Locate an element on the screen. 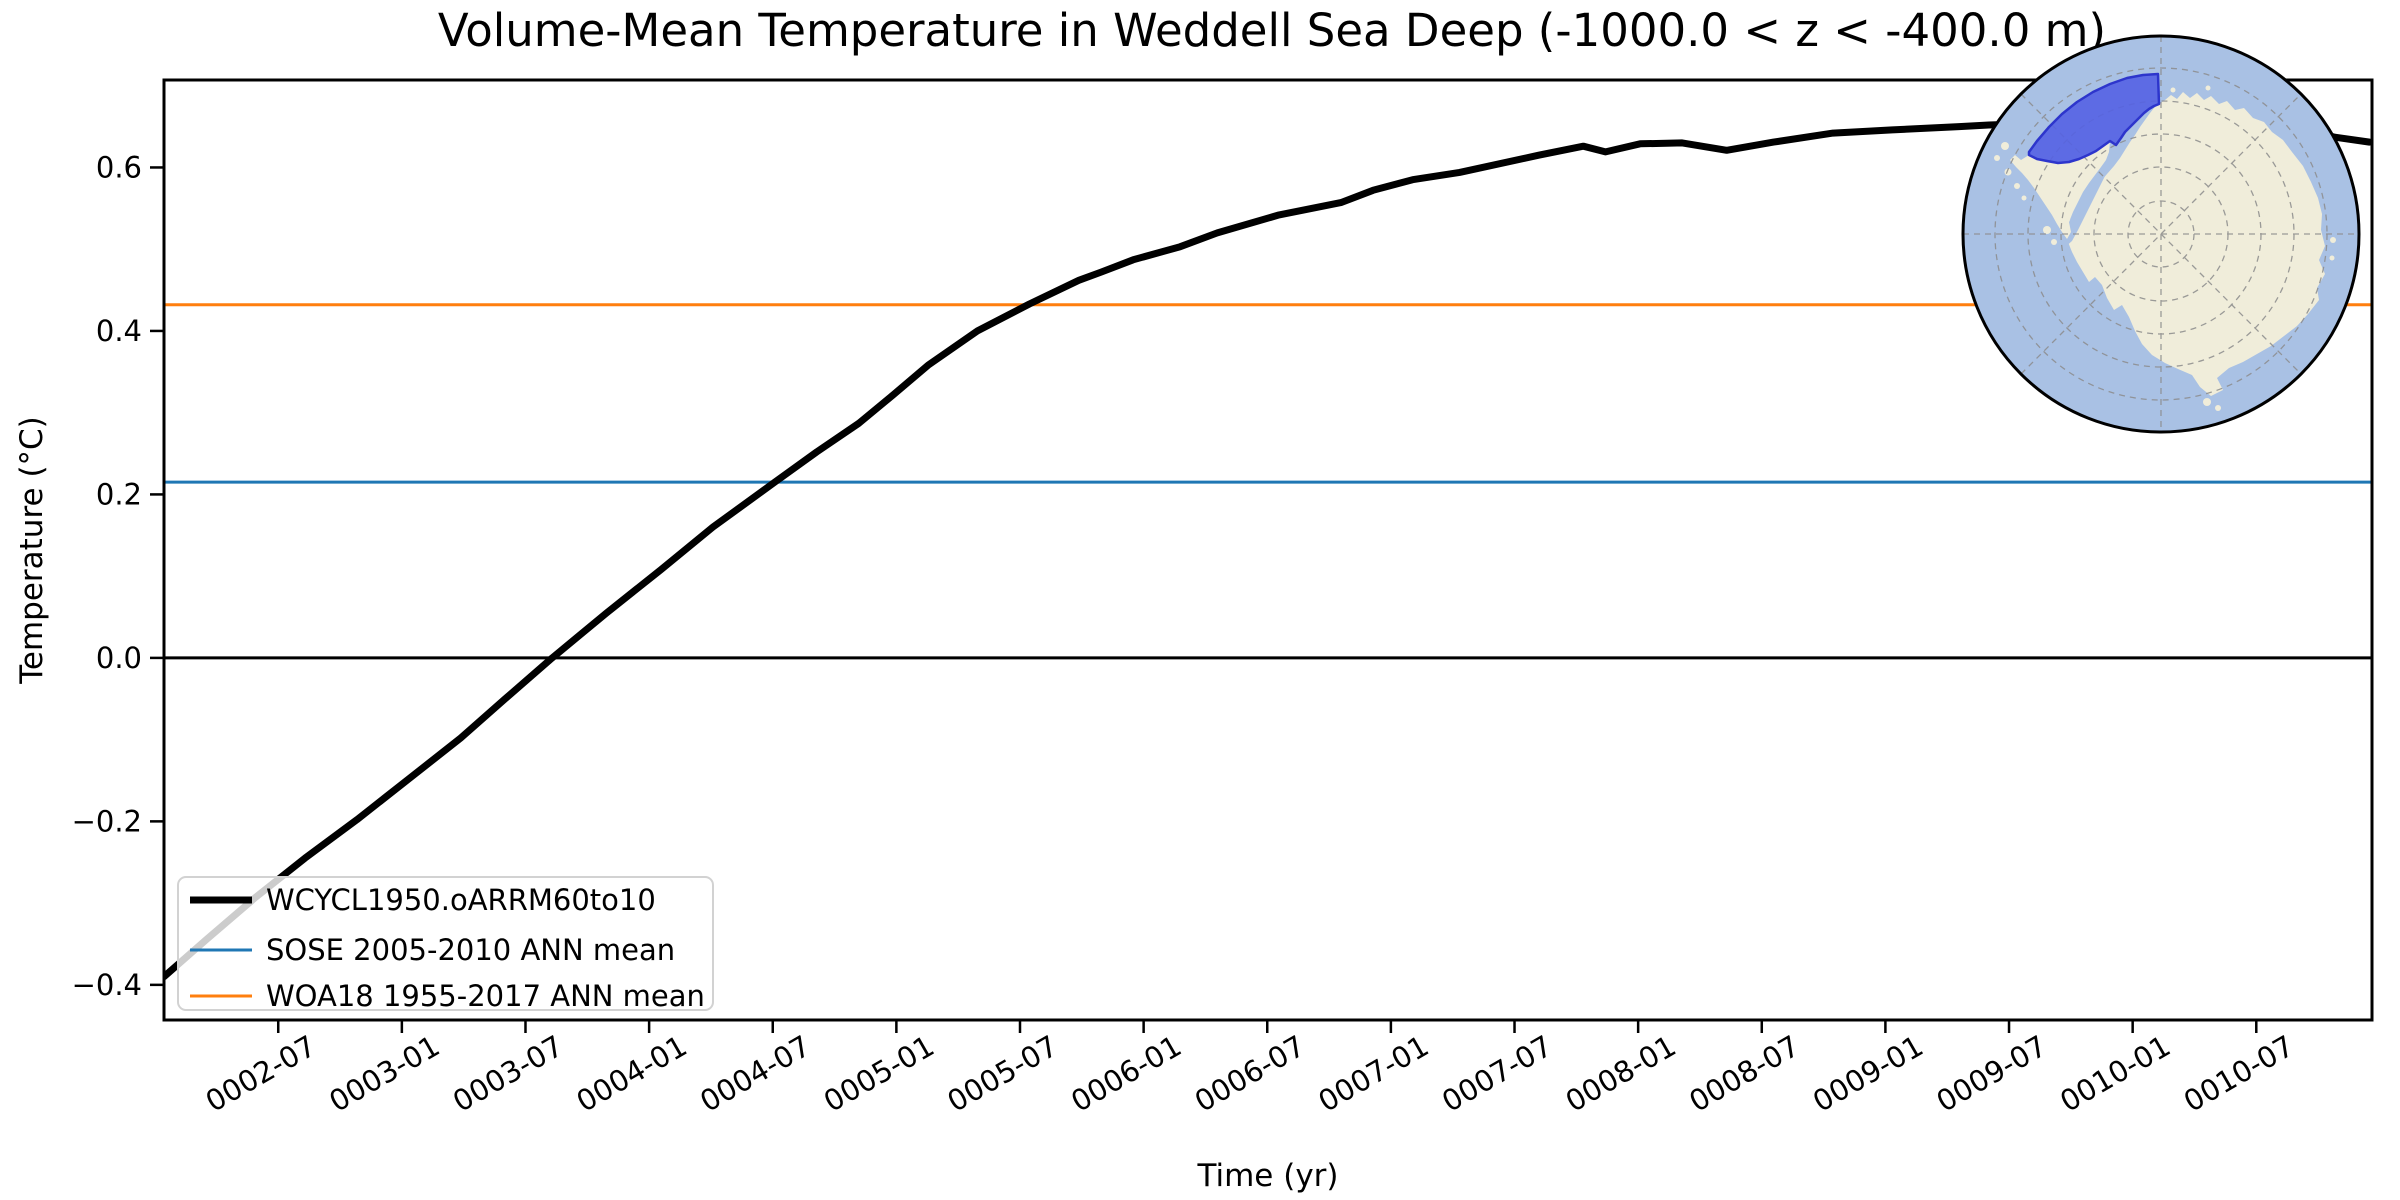 This screenshot has height=1200, width=2400. legend-label: WOA18 1955-2017 ANN mean is located at coordinates (485, 996).